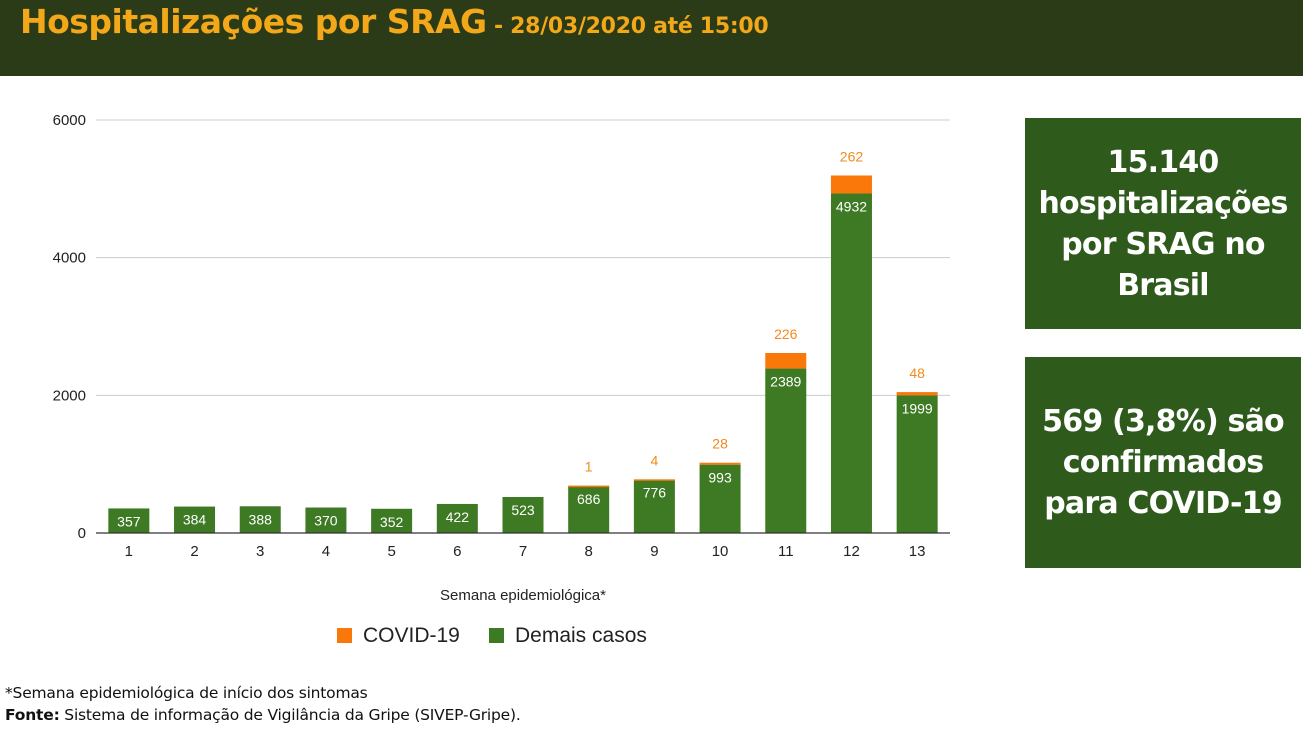  What do you see at coordinates (523, 551) in the screenshot?
I see `x-tick-label: 7` at bounding box center [523, 551].